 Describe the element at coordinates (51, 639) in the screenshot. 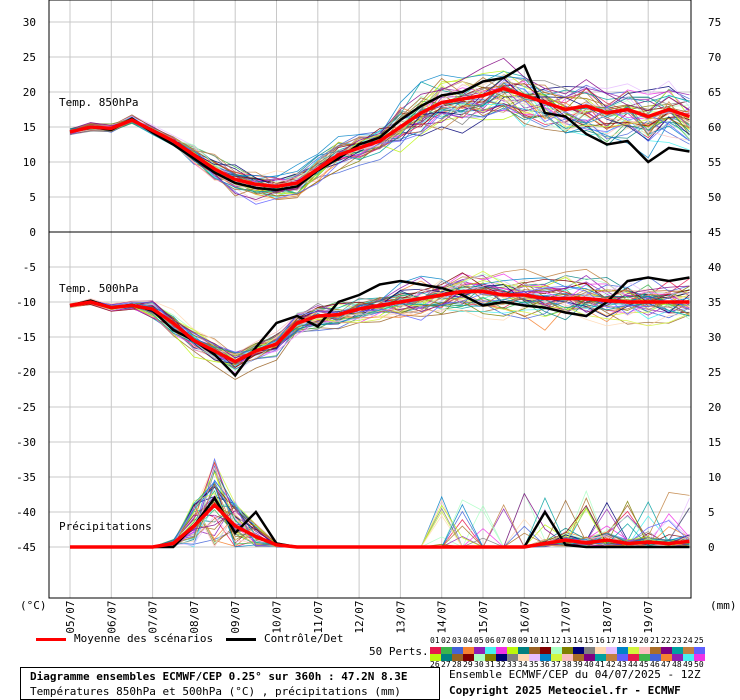

I see `legend-mean-swatch` at that location.